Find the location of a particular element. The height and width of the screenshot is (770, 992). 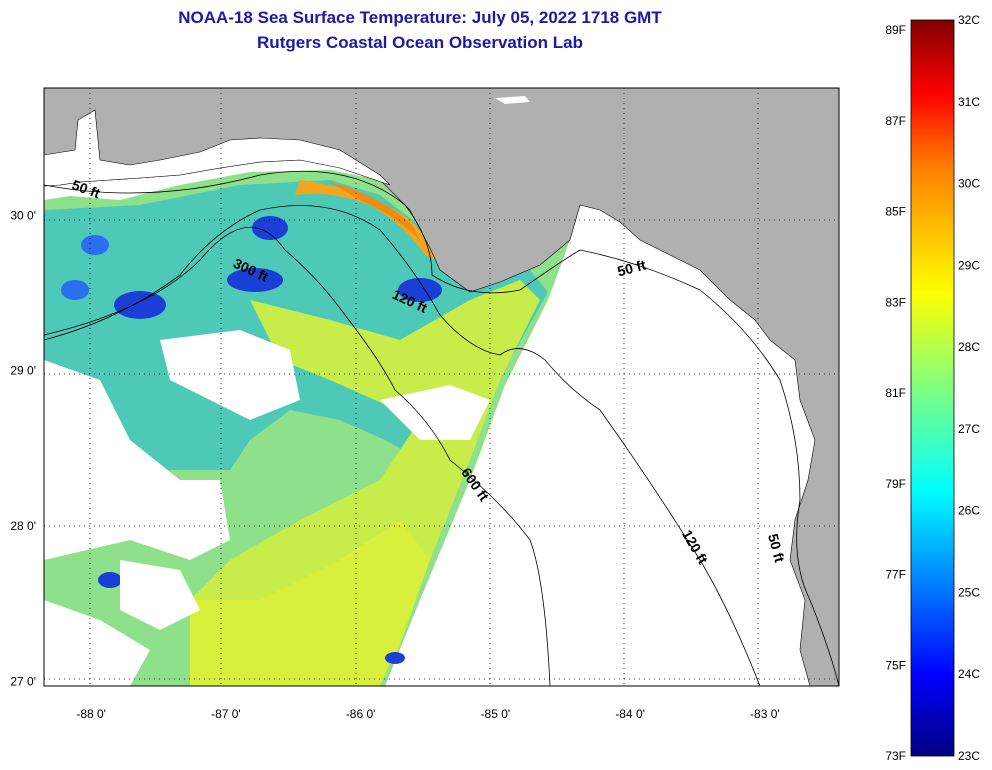

colorbar-f-label: 81F is located at coordinates (895, 393).